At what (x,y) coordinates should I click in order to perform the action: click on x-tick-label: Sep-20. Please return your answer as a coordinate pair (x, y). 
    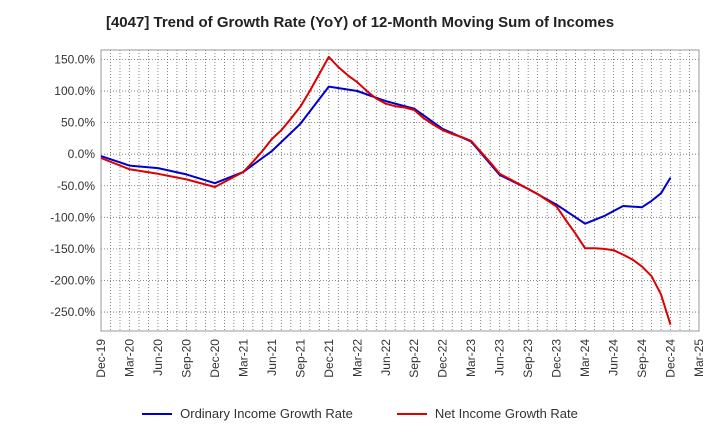
    Looking at the image, I should click on (186, 358).